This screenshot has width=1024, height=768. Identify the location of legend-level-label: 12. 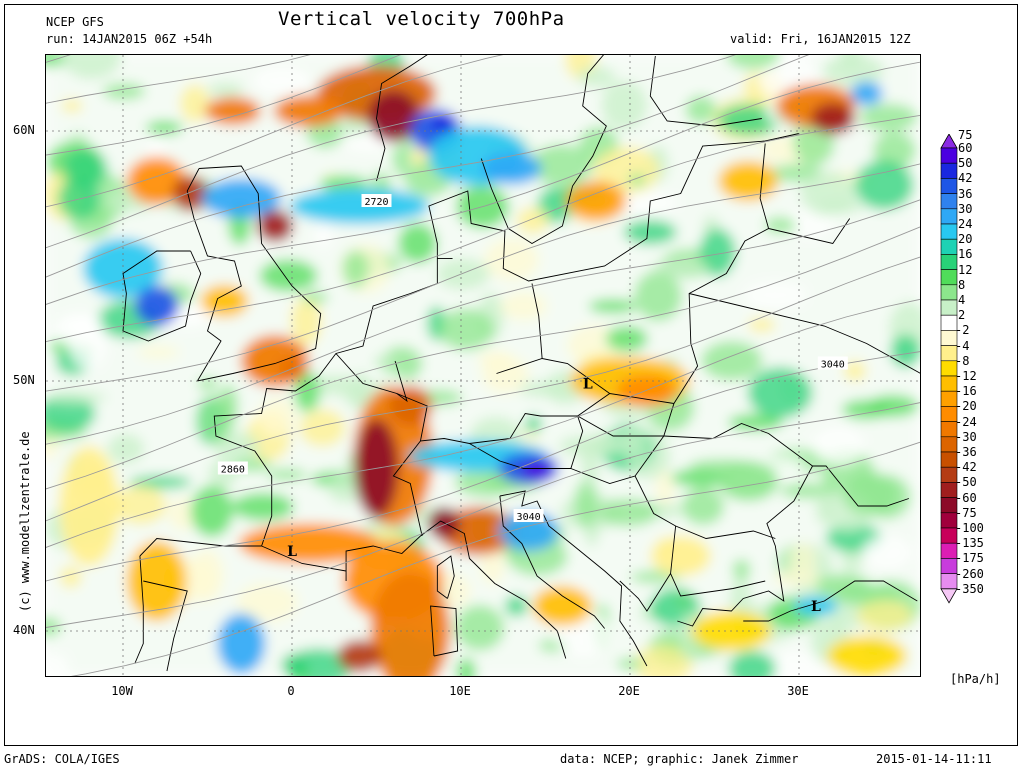
(965, 269).